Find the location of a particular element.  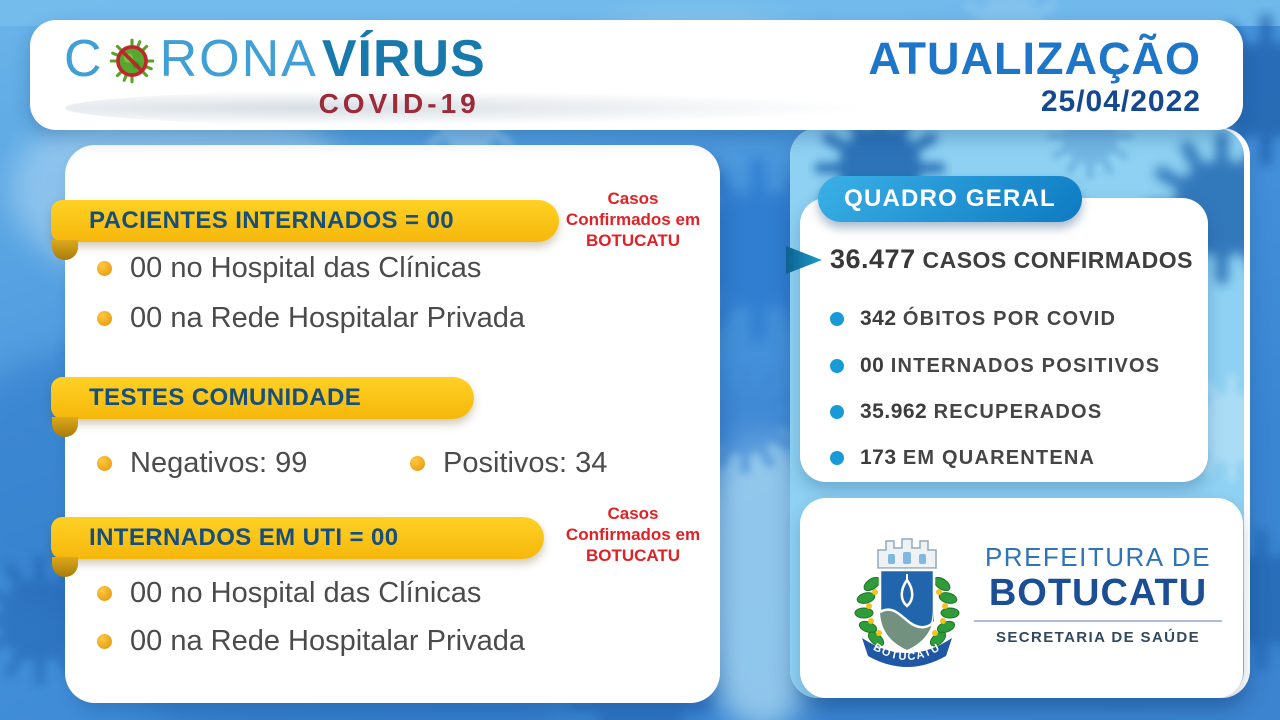

secretaria-label: SECRETARIA DE SAÚDE is located at coordinates (1098, 637).